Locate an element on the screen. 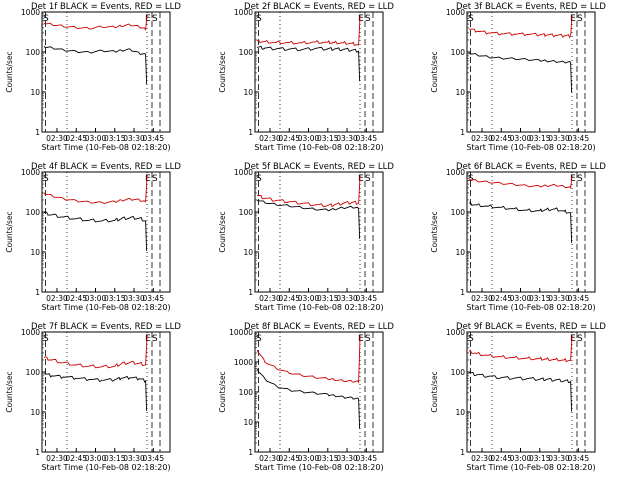  panel-title: Det 4f BLACK = Events, RED = LLD is located at coordinates (106, 167).